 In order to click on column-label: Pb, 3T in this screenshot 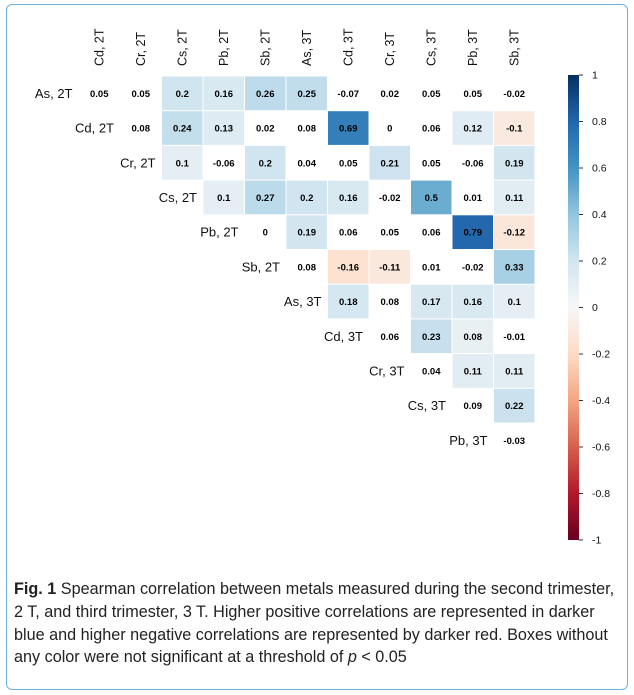, I will do `click(473, 47)`.